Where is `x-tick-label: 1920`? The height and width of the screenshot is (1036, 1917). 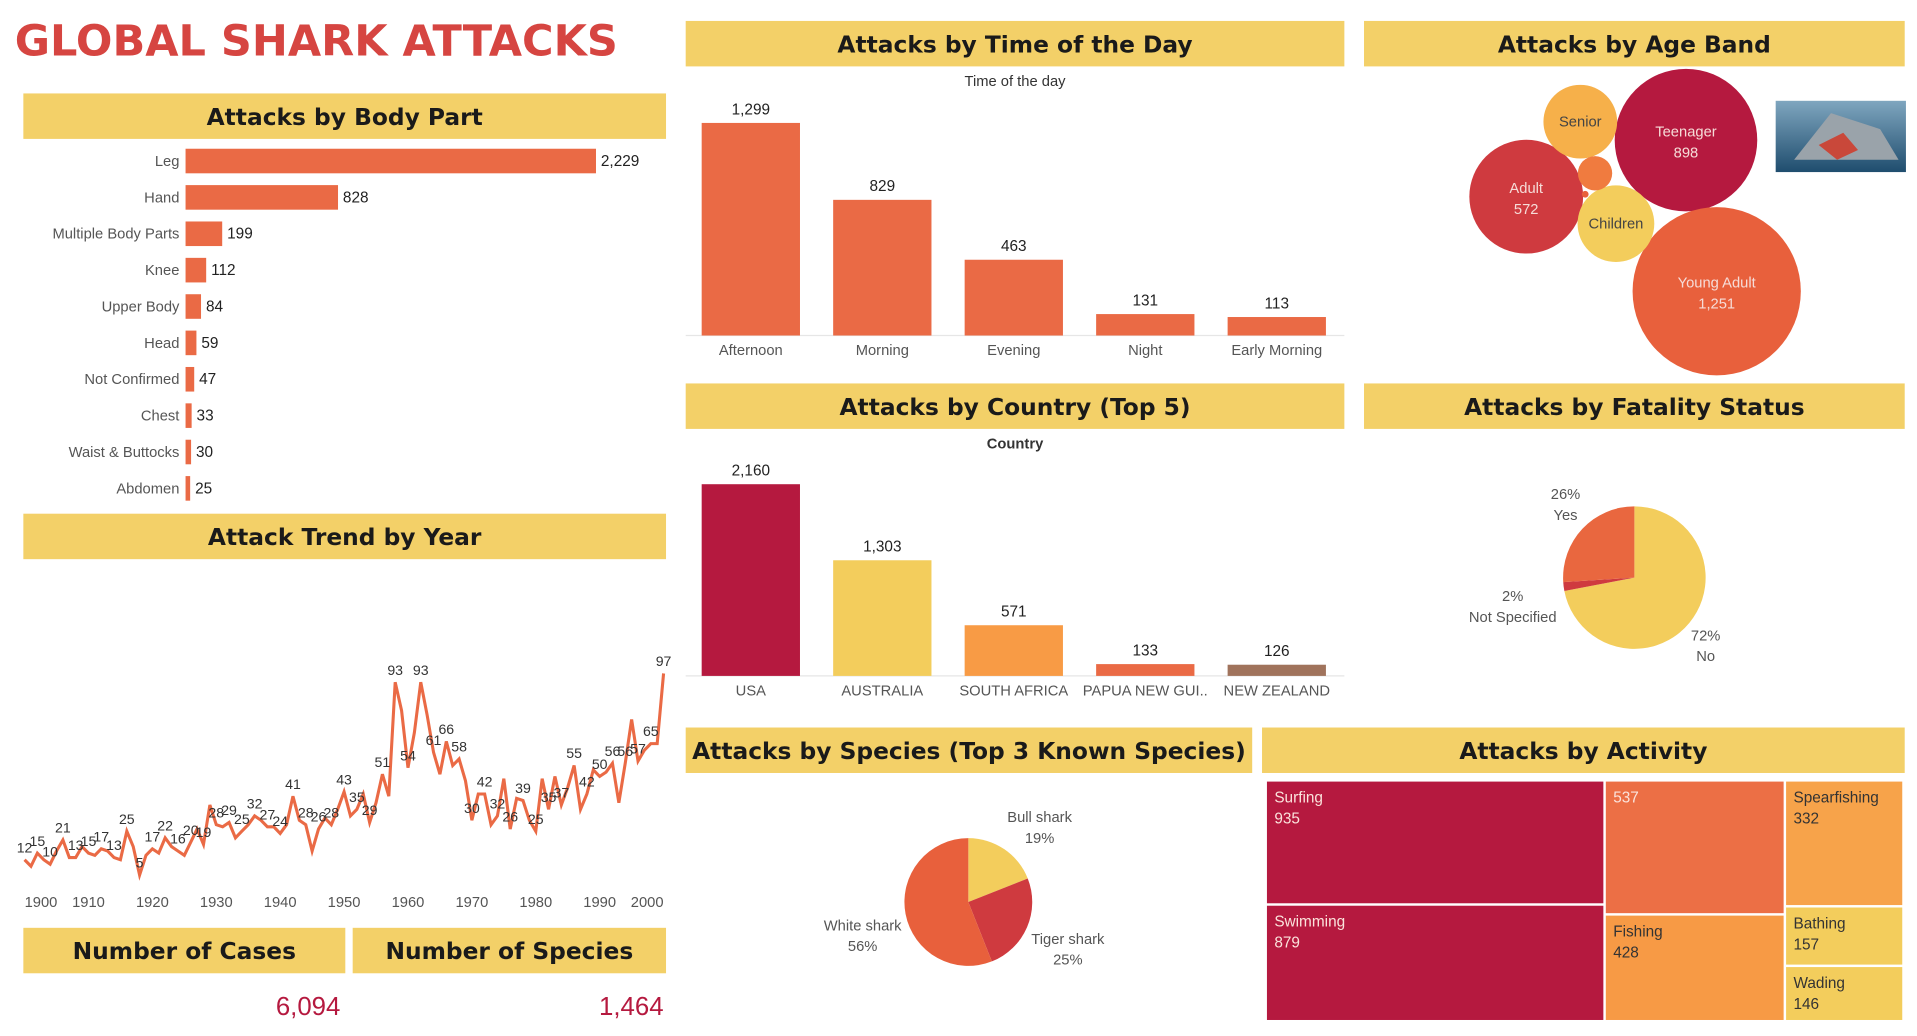
x-tick-label: 1920 is located at coordinates (152, 903).